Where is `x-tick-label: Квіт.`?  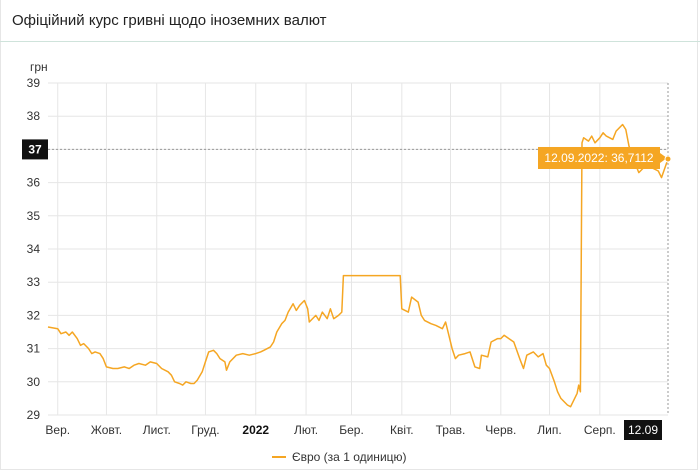
x-tick-label: Квіт. is located at coordinates (402, 430).